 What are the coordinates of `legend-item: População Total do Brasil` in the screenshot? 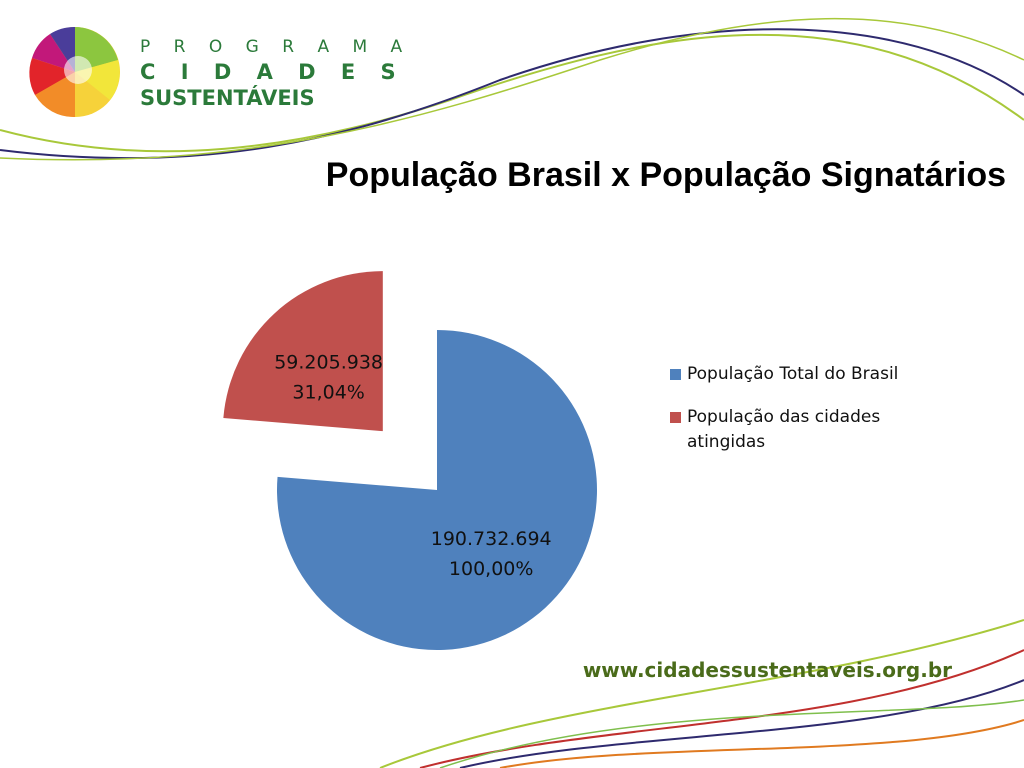 It's located at (805, 374).